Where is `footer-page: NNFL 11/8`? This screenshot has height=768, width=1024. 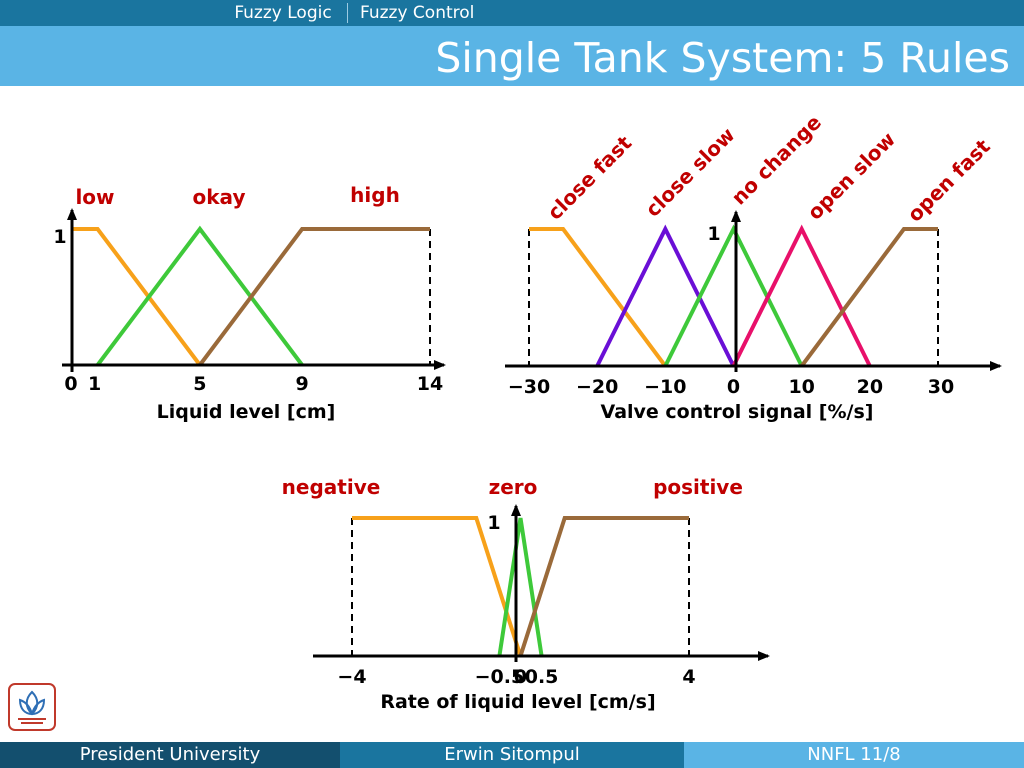
footer-page: NNFL 11/8 is located at coordinates (854, 755).